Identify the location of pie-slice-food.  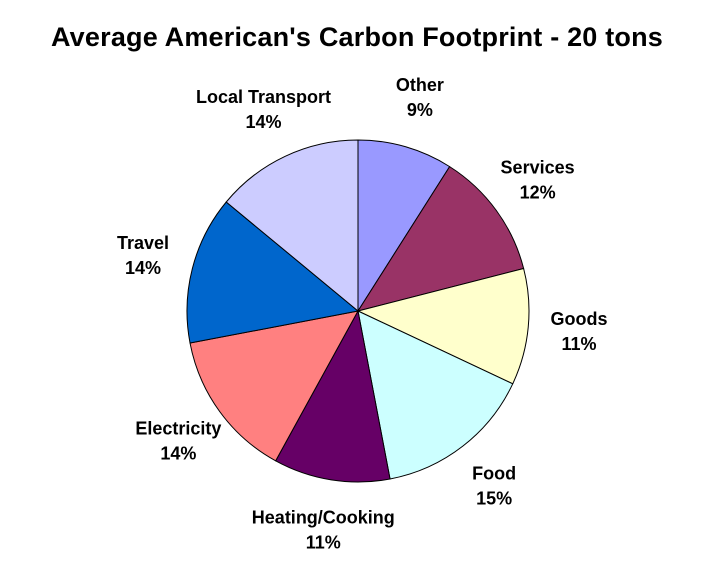
(435, 395).